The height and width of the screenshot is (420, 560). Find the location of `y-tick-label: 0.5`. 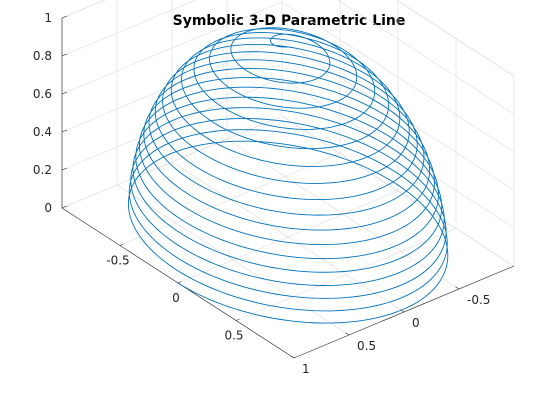

y-tick-label: 0.5 is located at coordinates (366, 346).